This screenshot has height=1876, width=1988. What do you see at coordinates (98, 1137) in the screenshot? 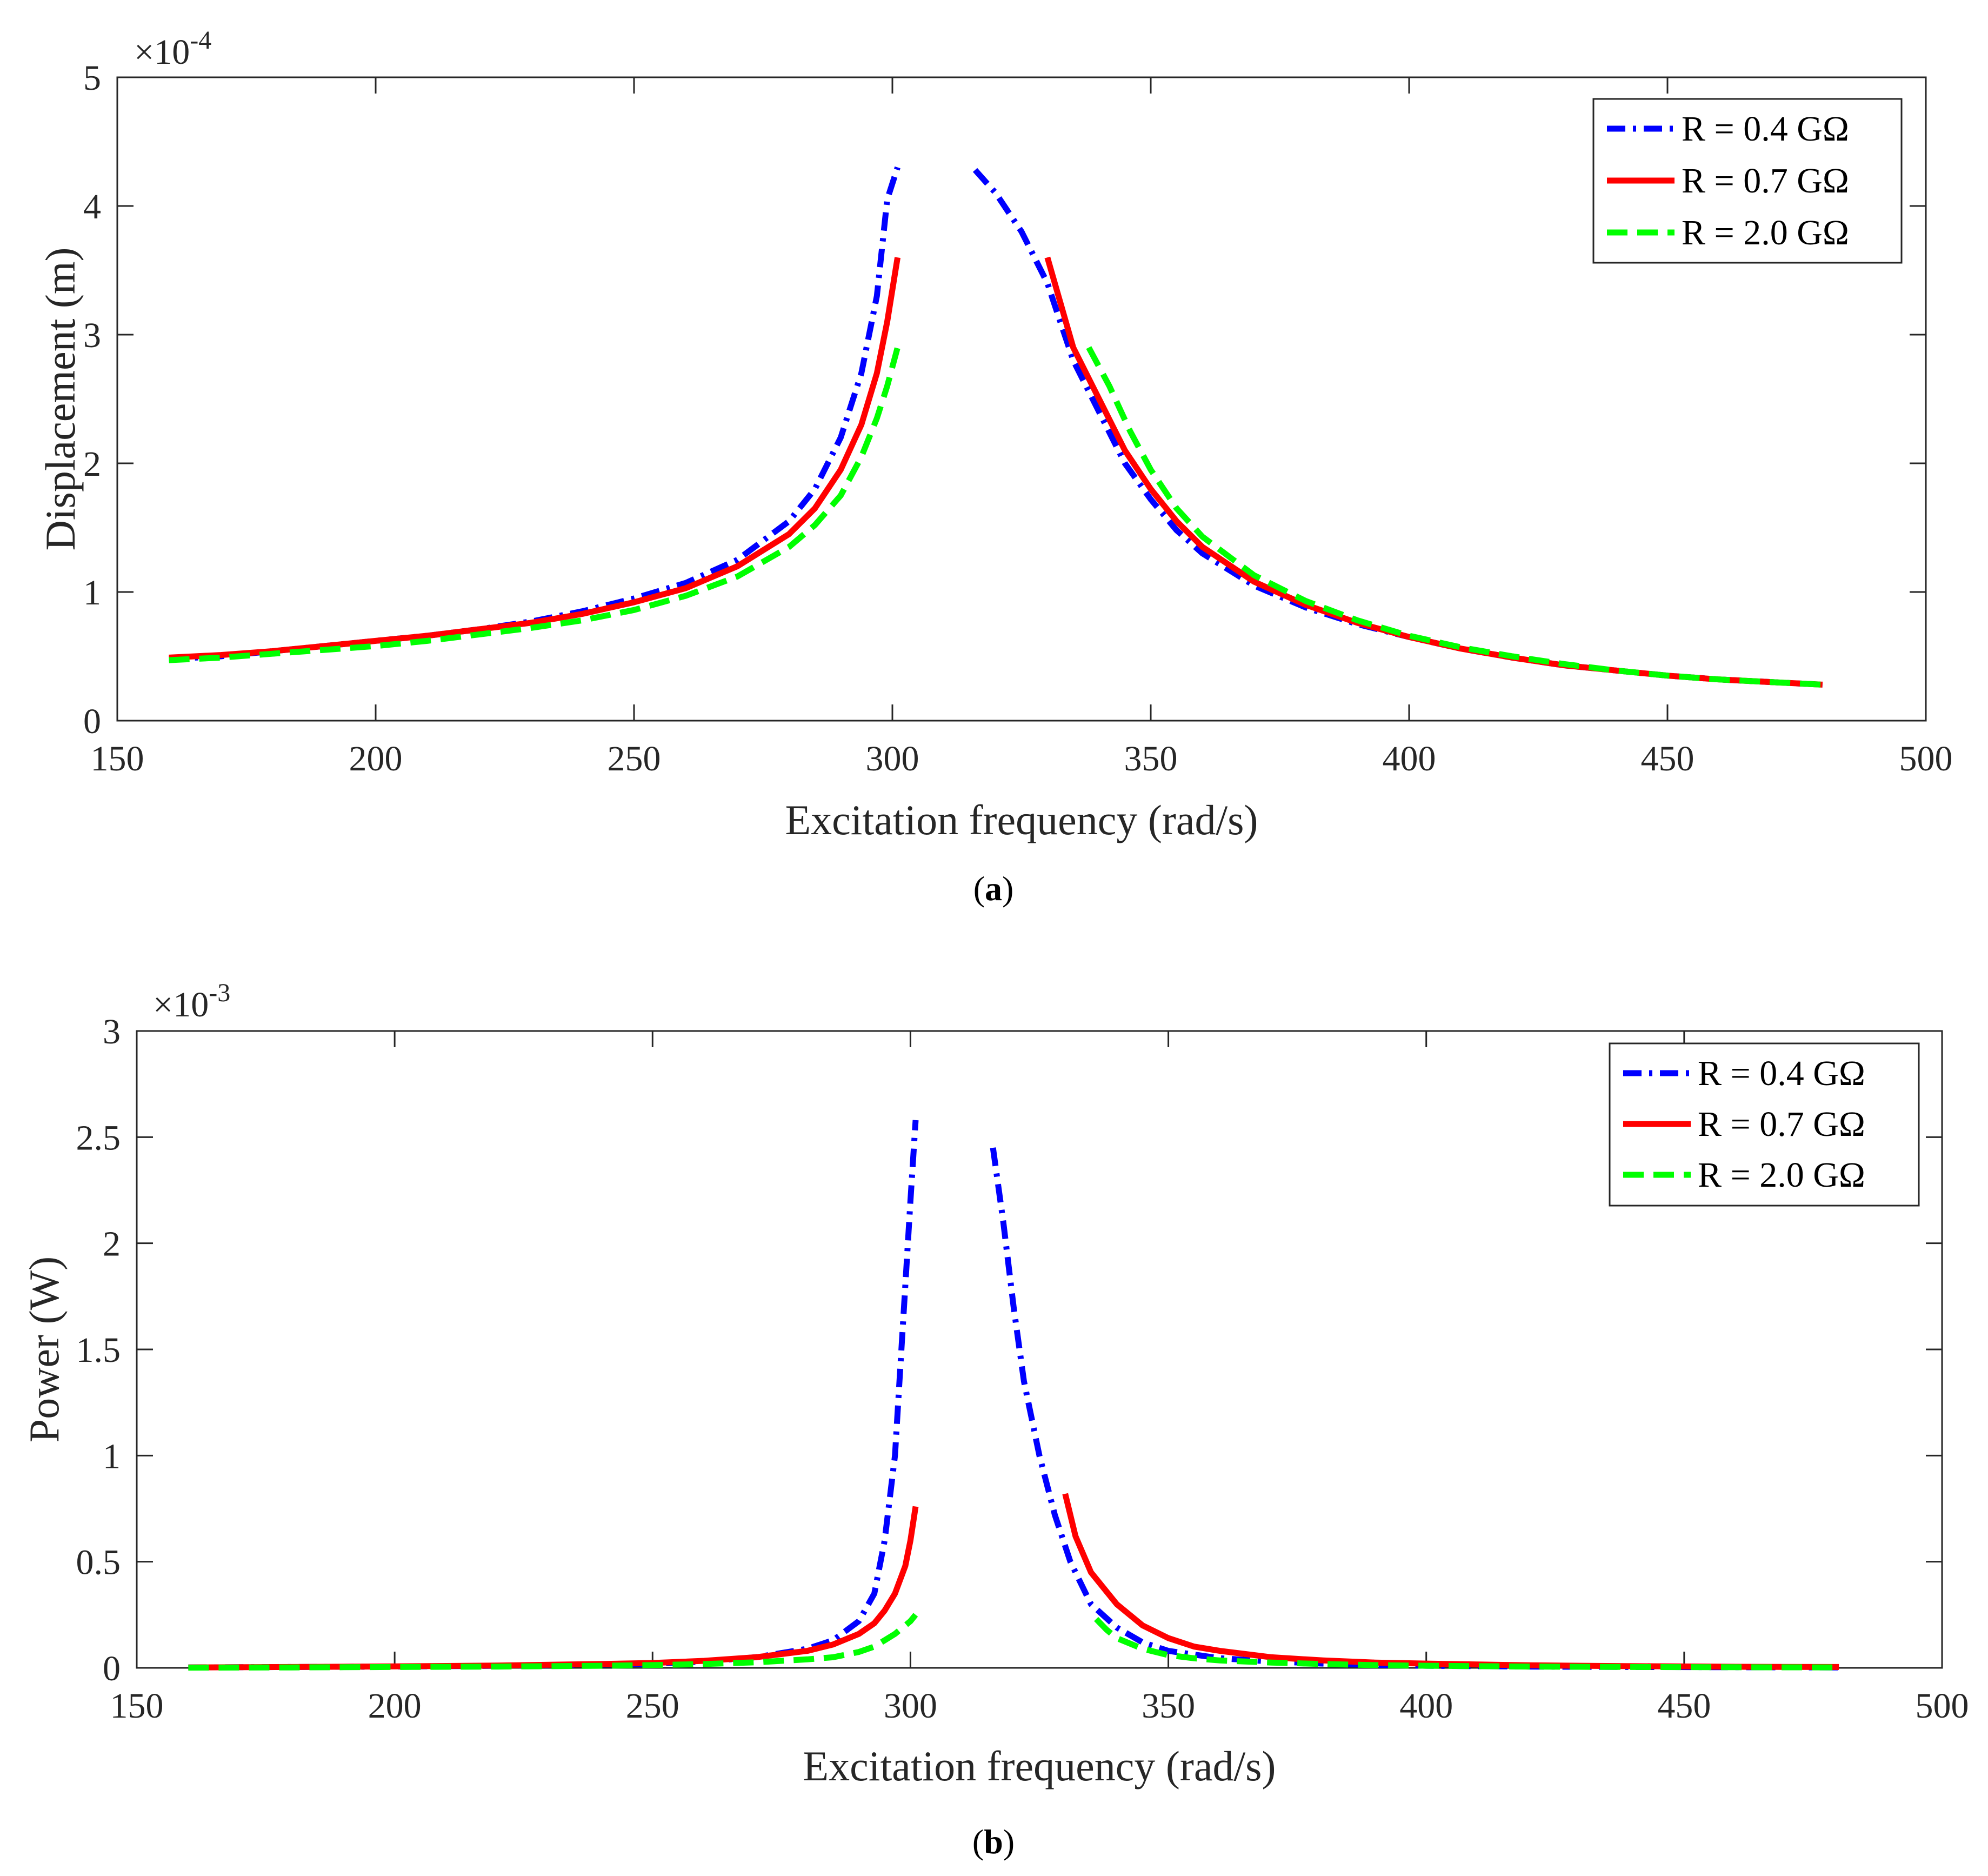
I see `y-tick-label: 2.5` at bounding box center [98, 1137].